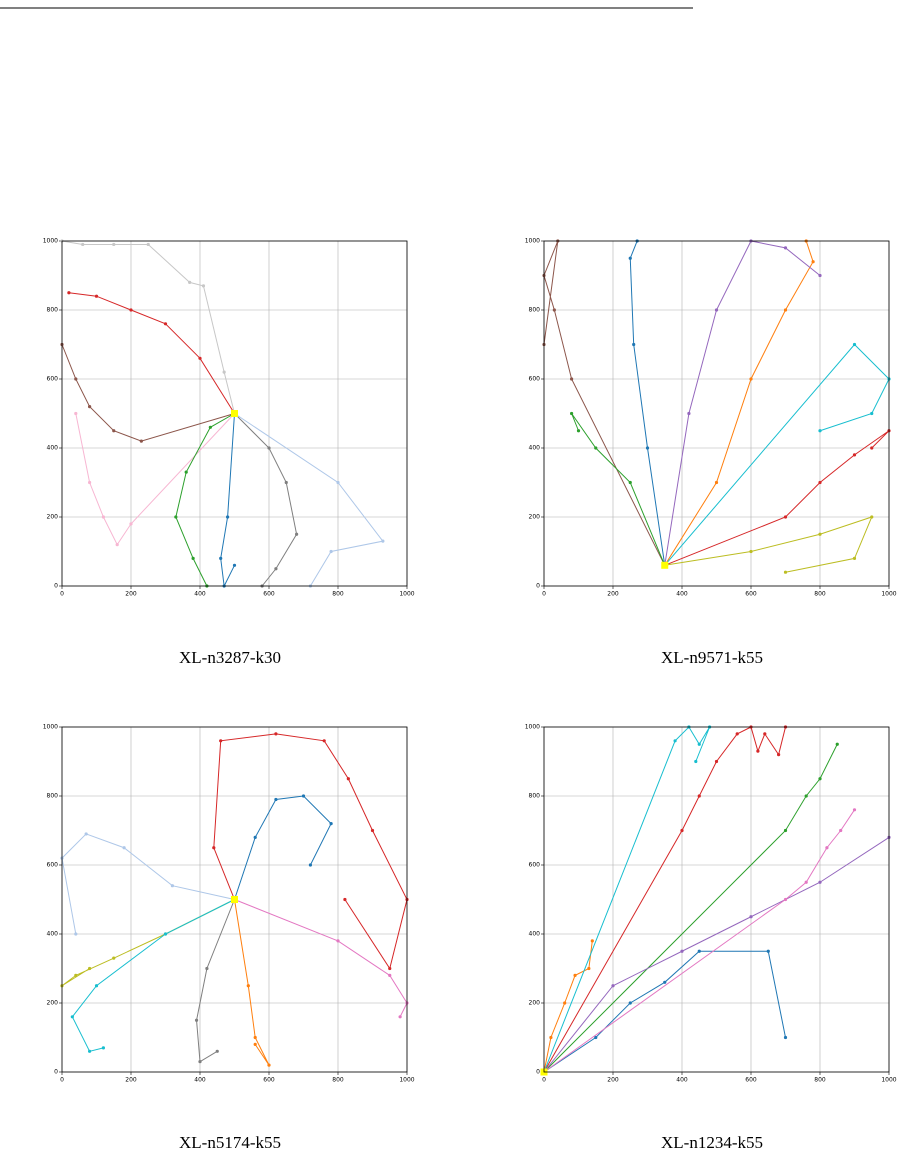  Describe the element at coordinates (820, 594) in the screenshot. I see `x-tick-label: 800` at that location.